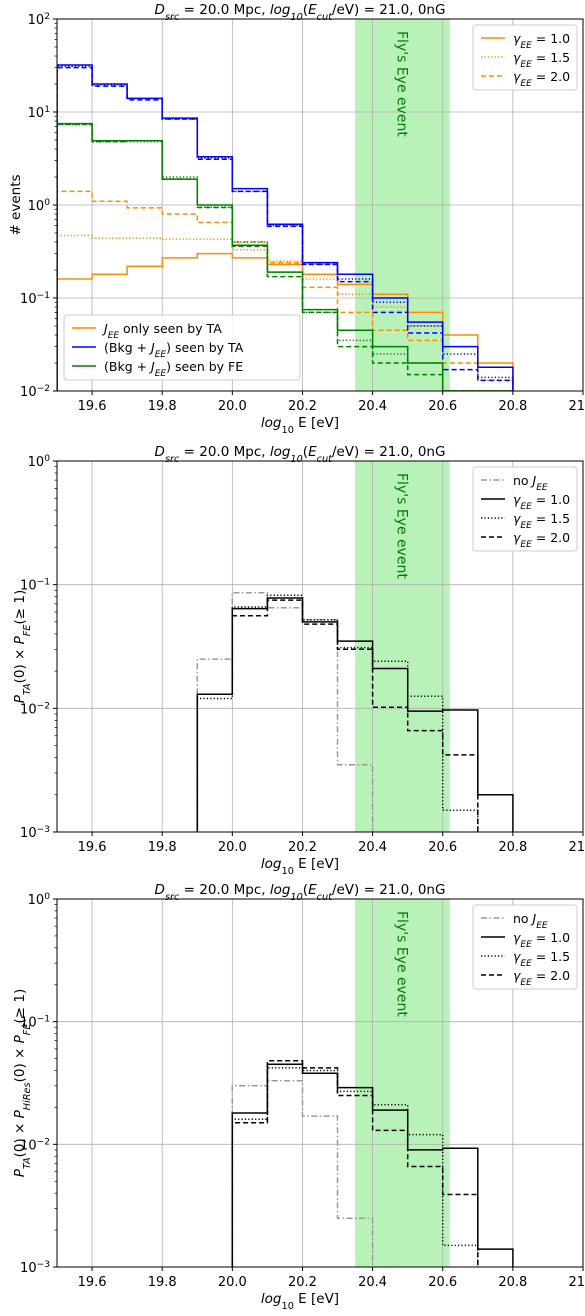 The image size is (585, 1316). What do you see at coordinates (174, 350) in the screenshot?
I see `legend-label: (Bkg + JEE) seen by TA` at bounding box center [174, 350].